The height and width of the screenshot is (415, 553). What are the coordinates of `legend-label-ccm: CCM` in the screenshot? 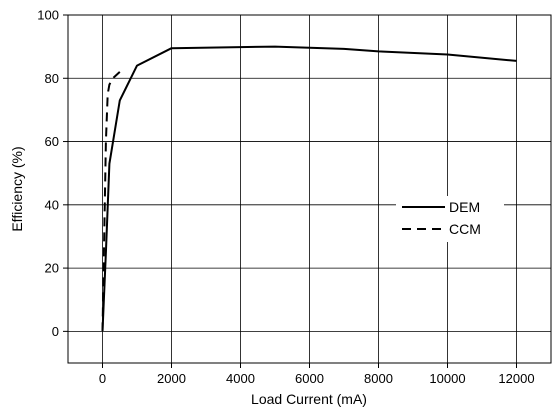 It's located at (465, 229).